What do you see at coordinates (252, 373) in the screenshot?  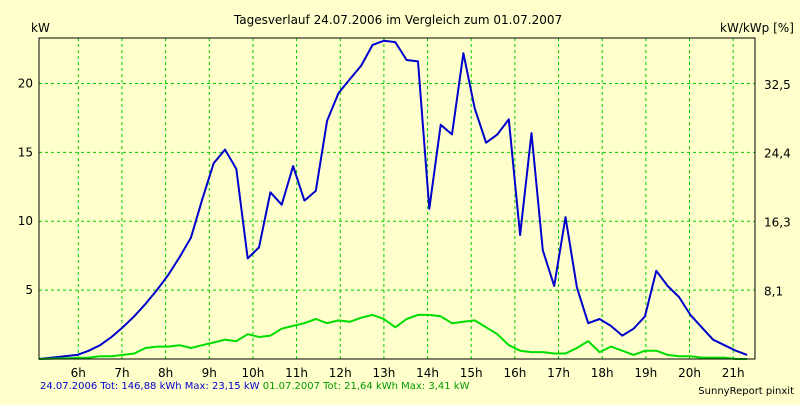 I see `x-tick-label: 10h` at bounding box center [252, 373].